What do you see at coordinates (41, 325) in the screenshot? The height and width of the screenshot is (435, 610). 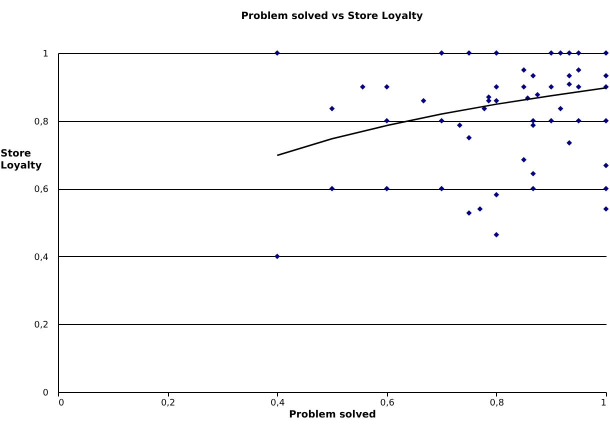 I see `y-tick-label: 0,2` at bounding box center [41, 325].